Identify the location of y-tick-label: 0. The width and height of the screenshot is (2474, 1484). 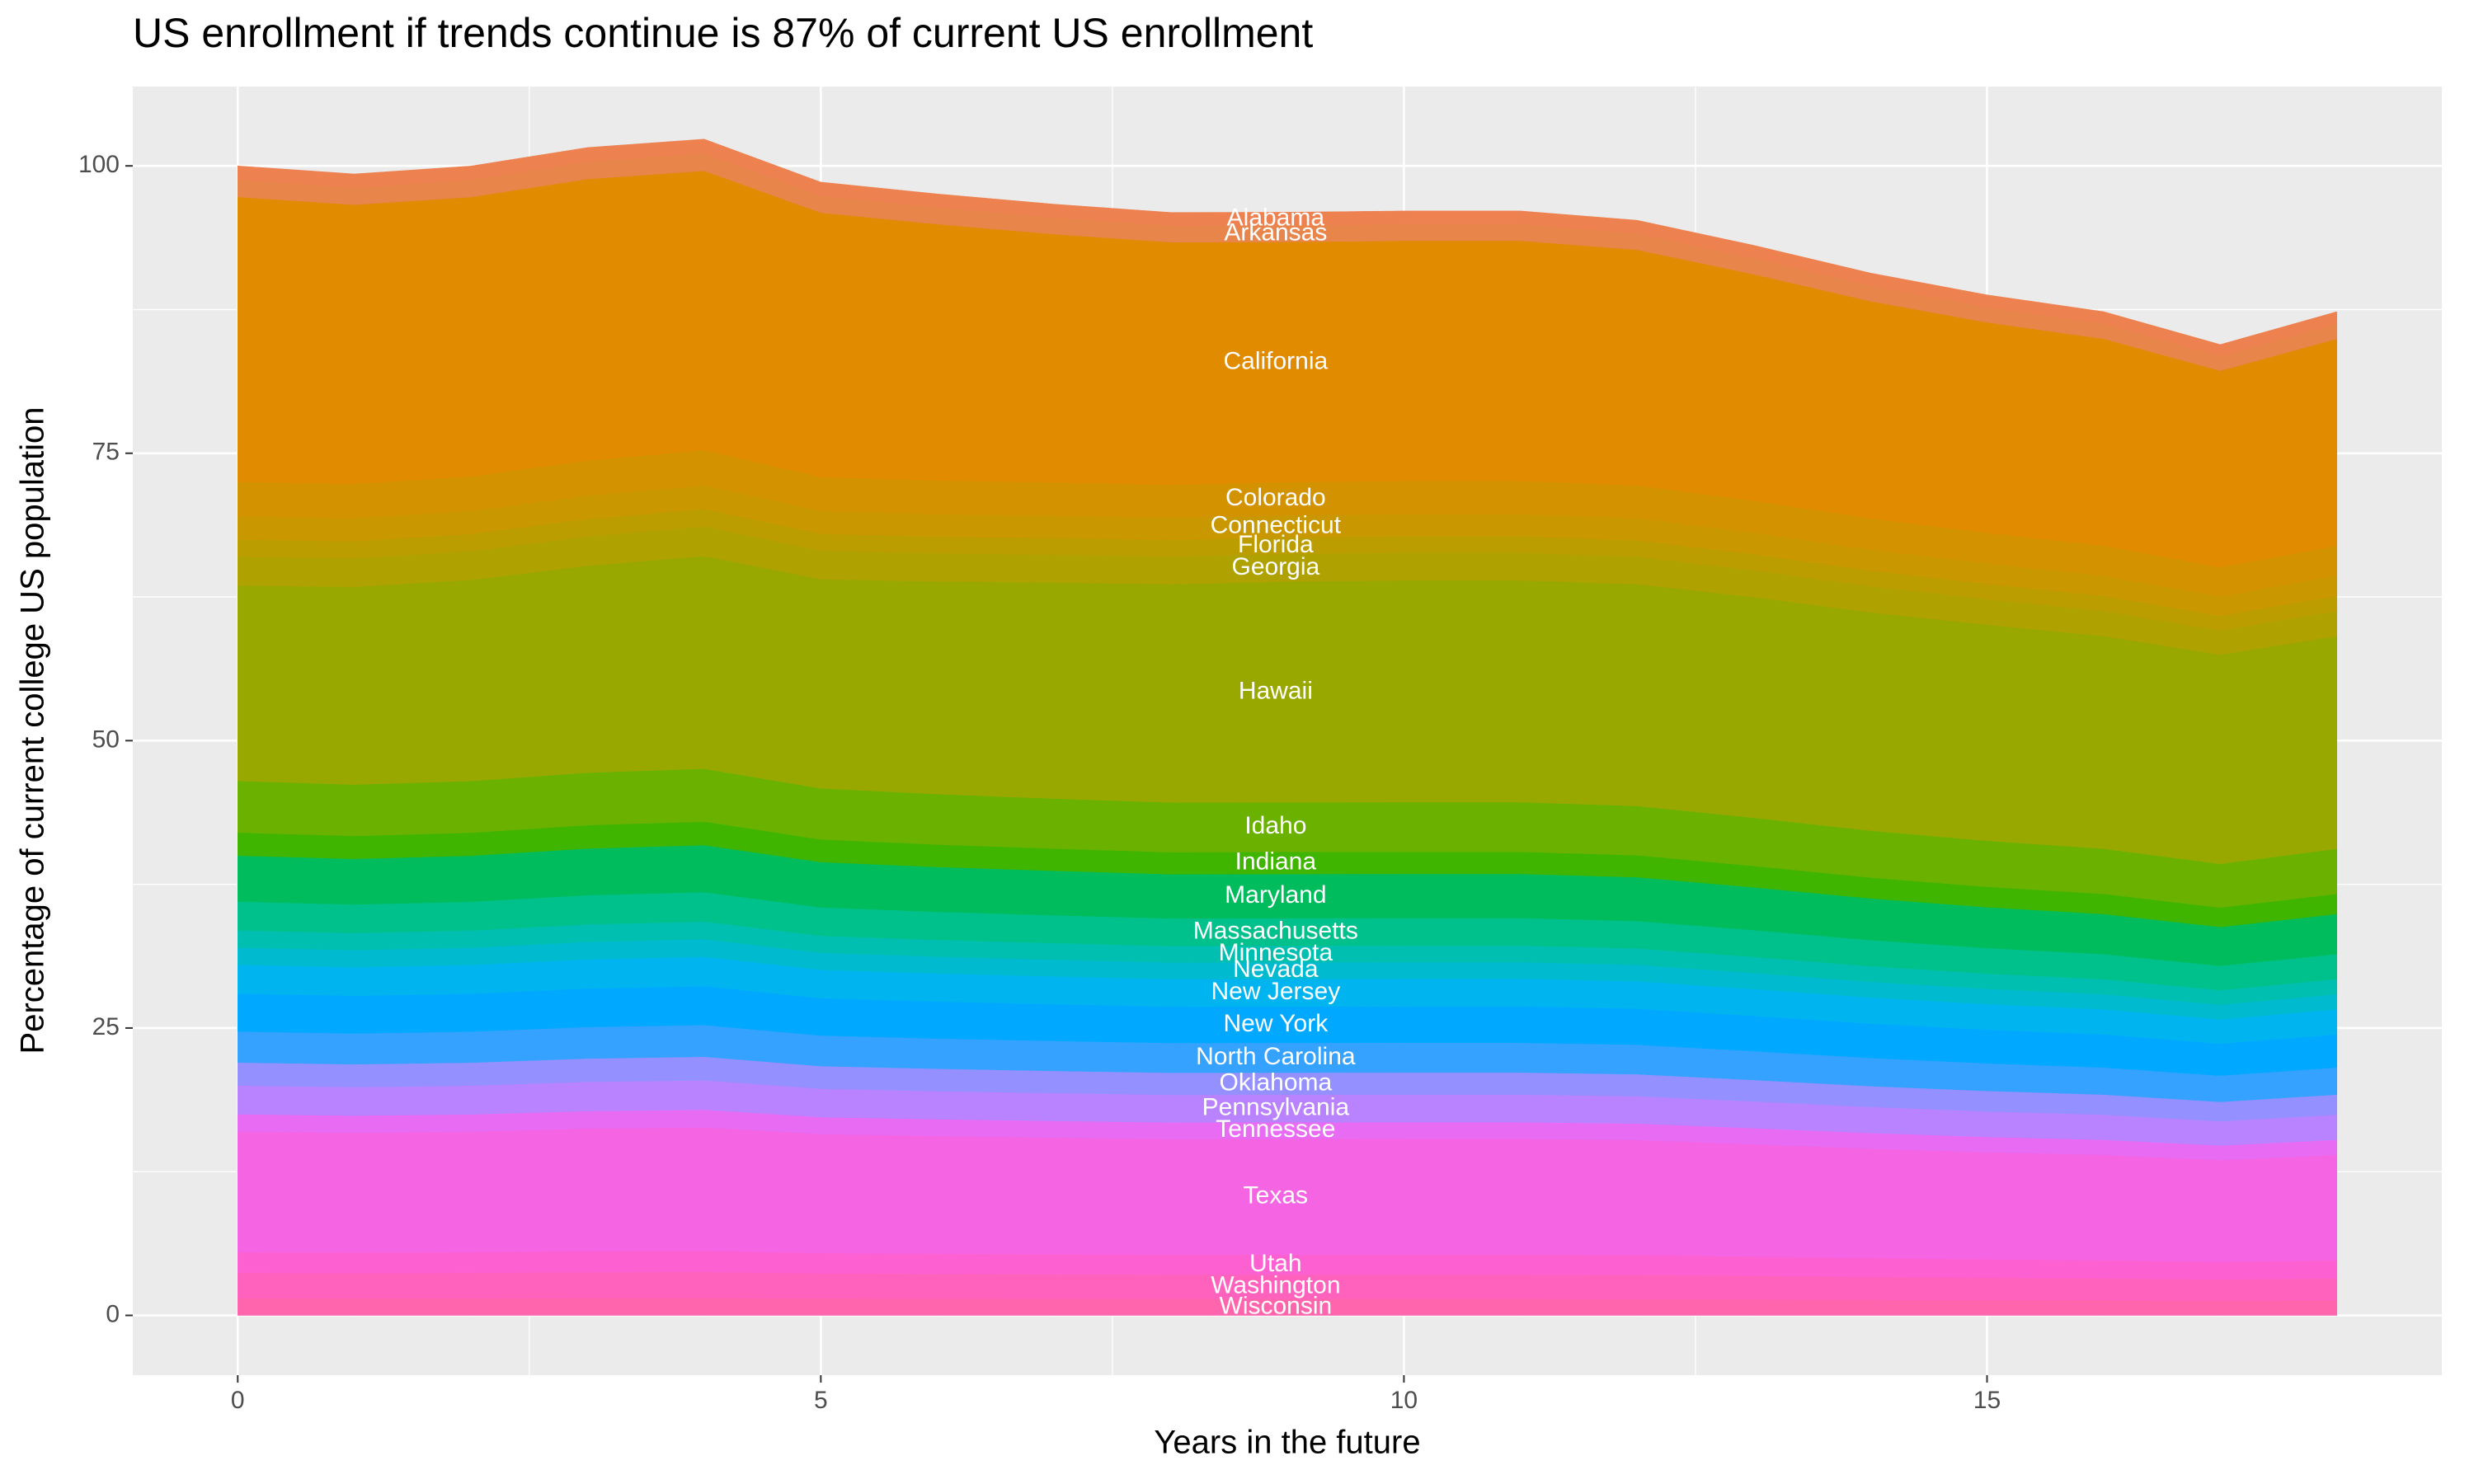
(113, 1313).